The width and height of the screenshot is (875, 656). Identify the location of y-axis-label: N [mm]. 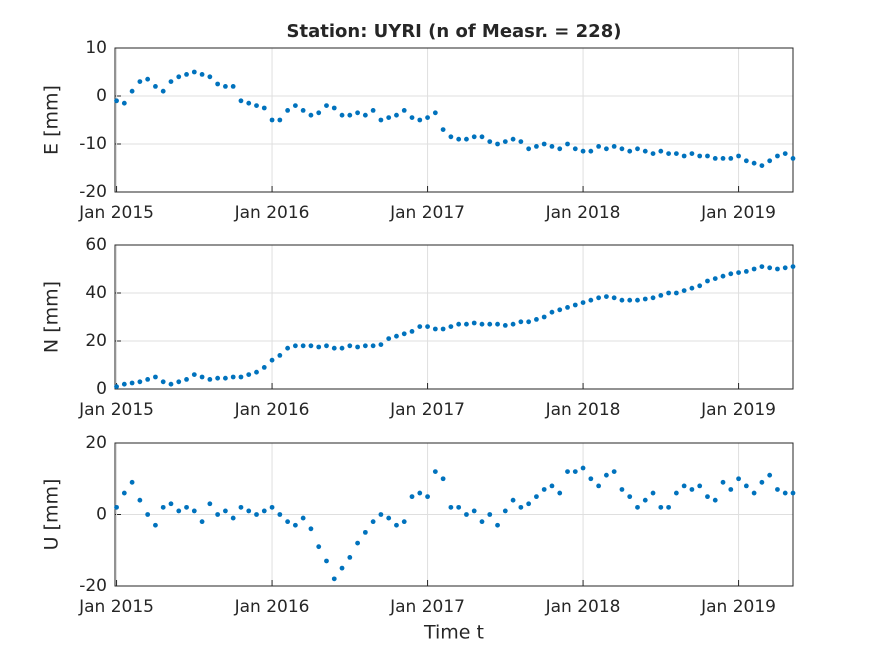
(52, 317).